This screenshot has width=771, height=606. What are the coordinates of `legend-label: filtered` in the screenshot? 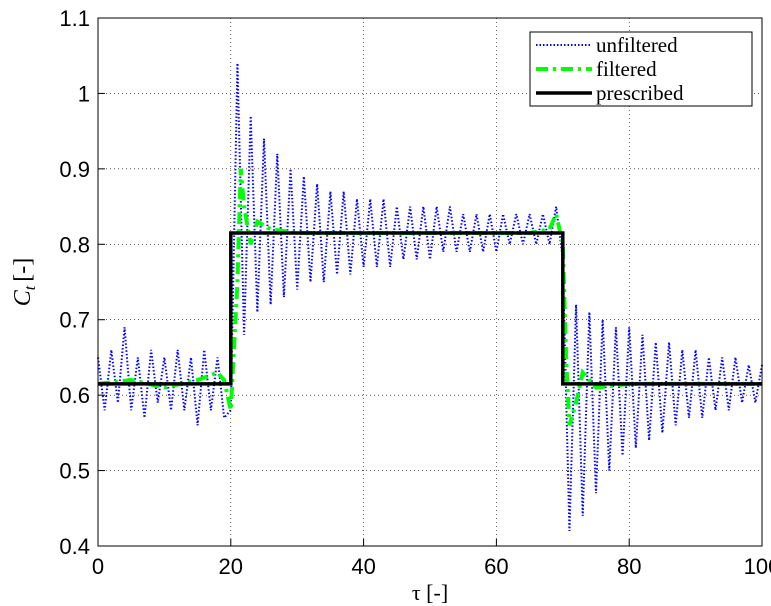 It's located at (626, 69).